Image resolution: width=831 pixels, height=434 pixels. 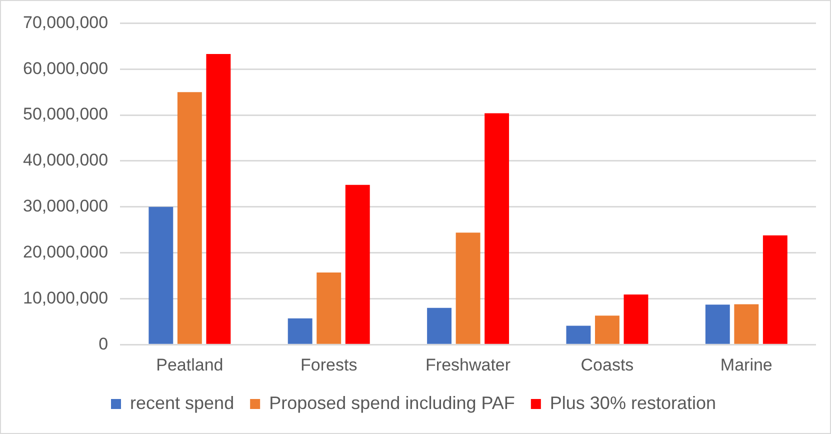 I want to click on x-tick-label: Forests, so click(x=329, y=364).